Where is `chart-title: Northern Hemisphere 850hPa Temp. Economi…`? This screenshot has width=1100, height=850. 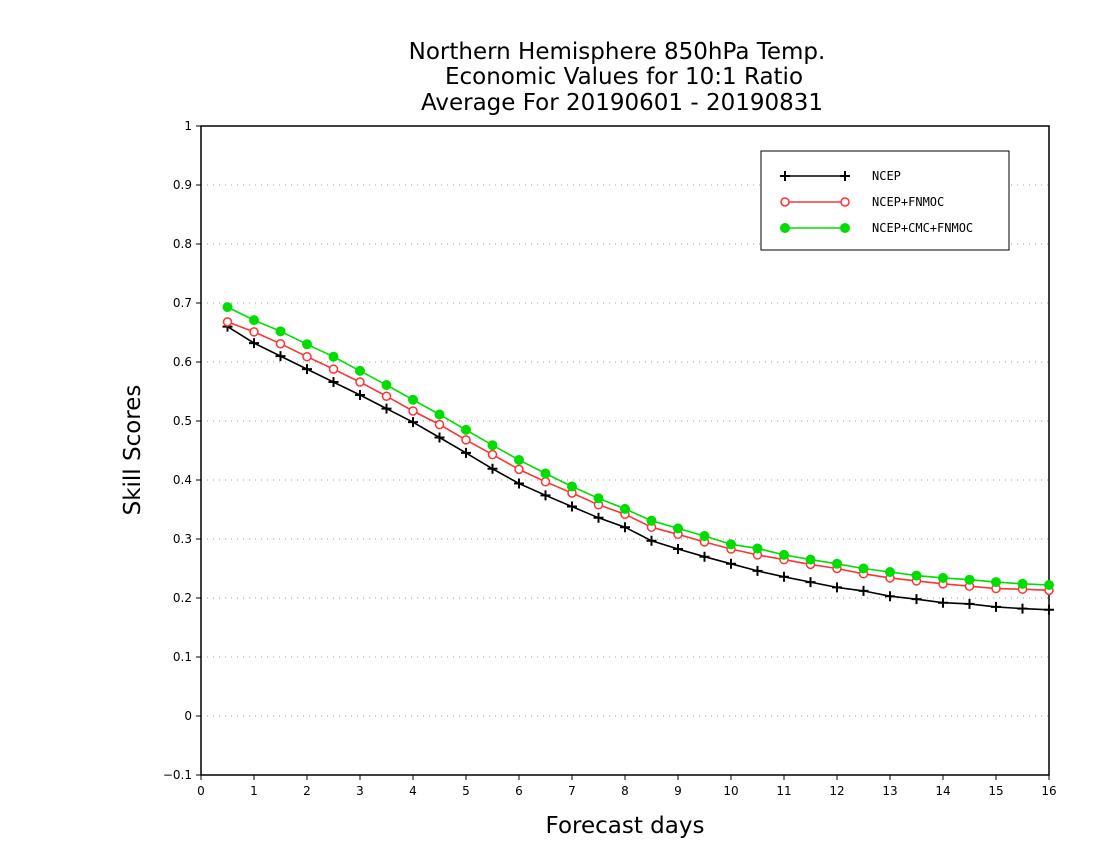 chart-title: Northern Hemisphere 850hPa Temp. Economi… is located at coordinates (617, 77).